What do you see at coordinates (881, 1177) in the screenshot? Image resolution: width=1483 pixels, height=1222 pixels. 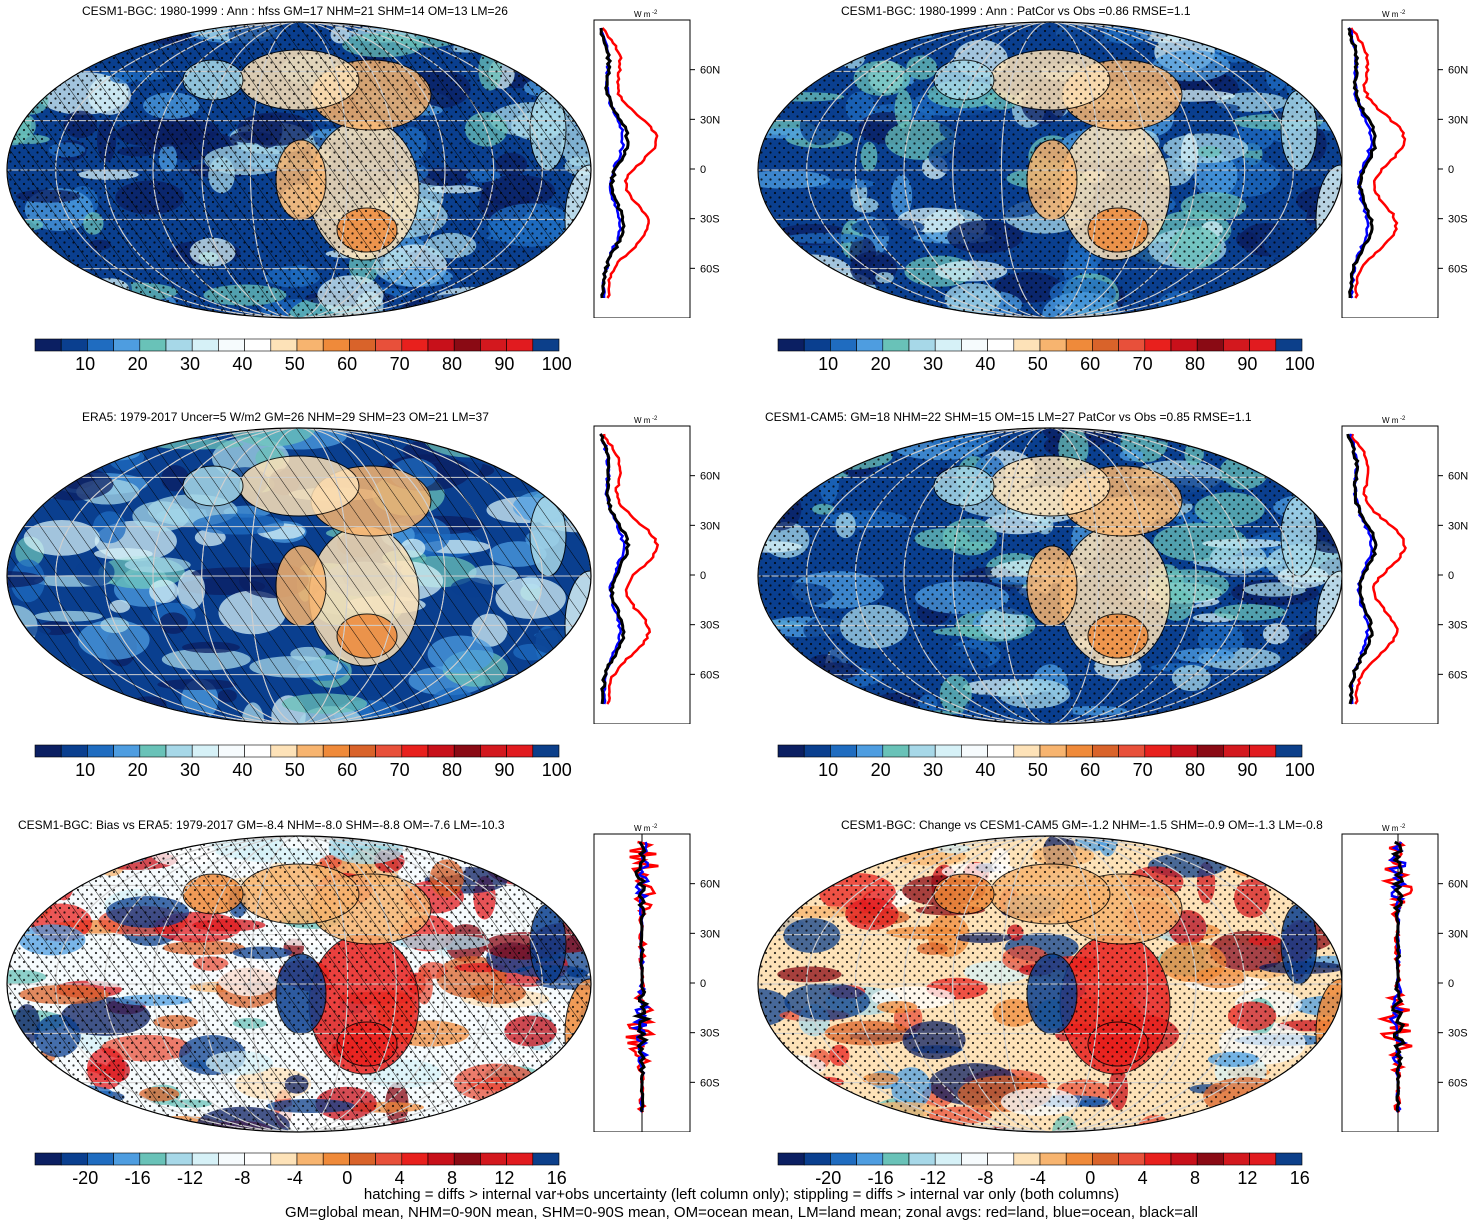 I see `colorbar-label: -16` at bounding box center [881, 1177].